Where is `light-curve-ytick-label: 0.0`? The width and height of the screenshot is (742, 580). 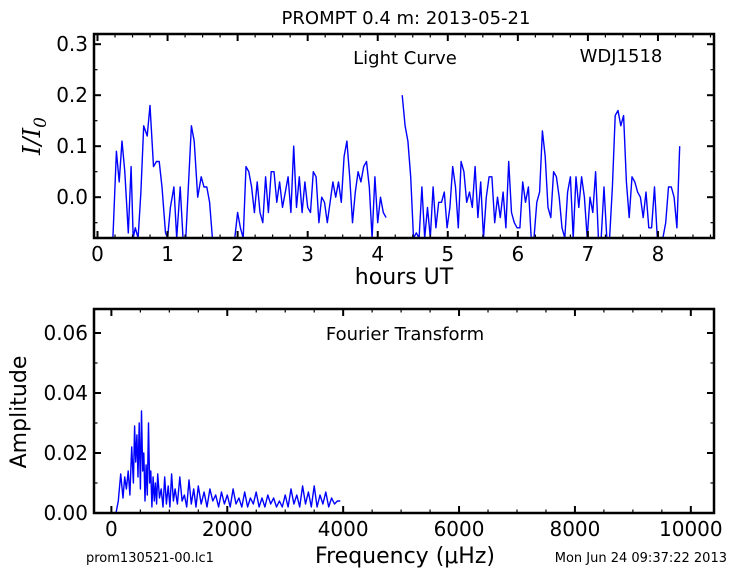
light-curve-ytick-label: 0.0 is located at coordinates (72, 197).